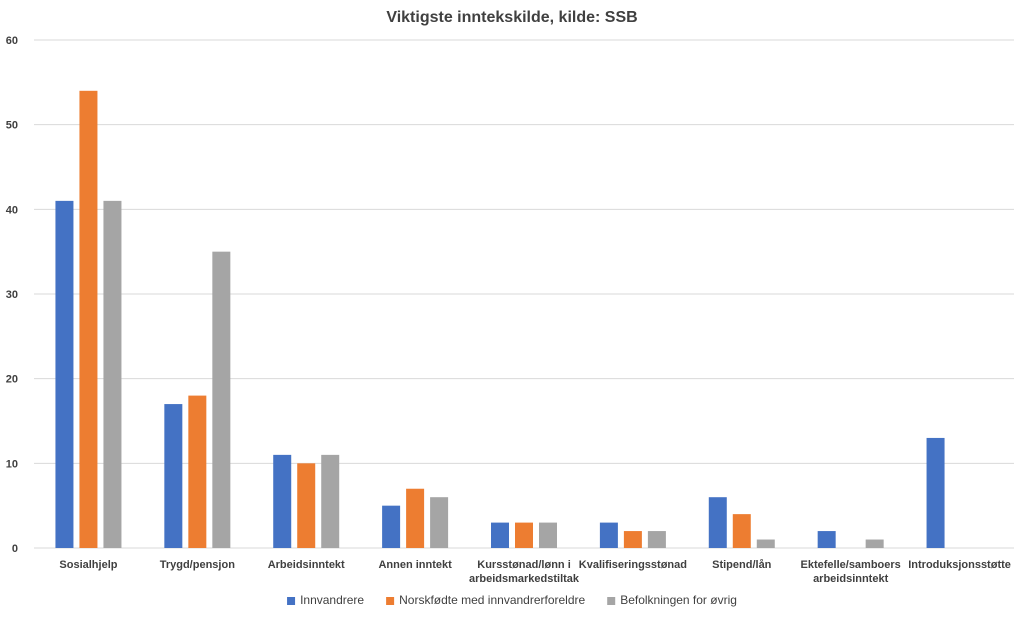  Describe the element at coordinates (12, 210) in the screenshot. I see `y-tick-label: 40` at that location.